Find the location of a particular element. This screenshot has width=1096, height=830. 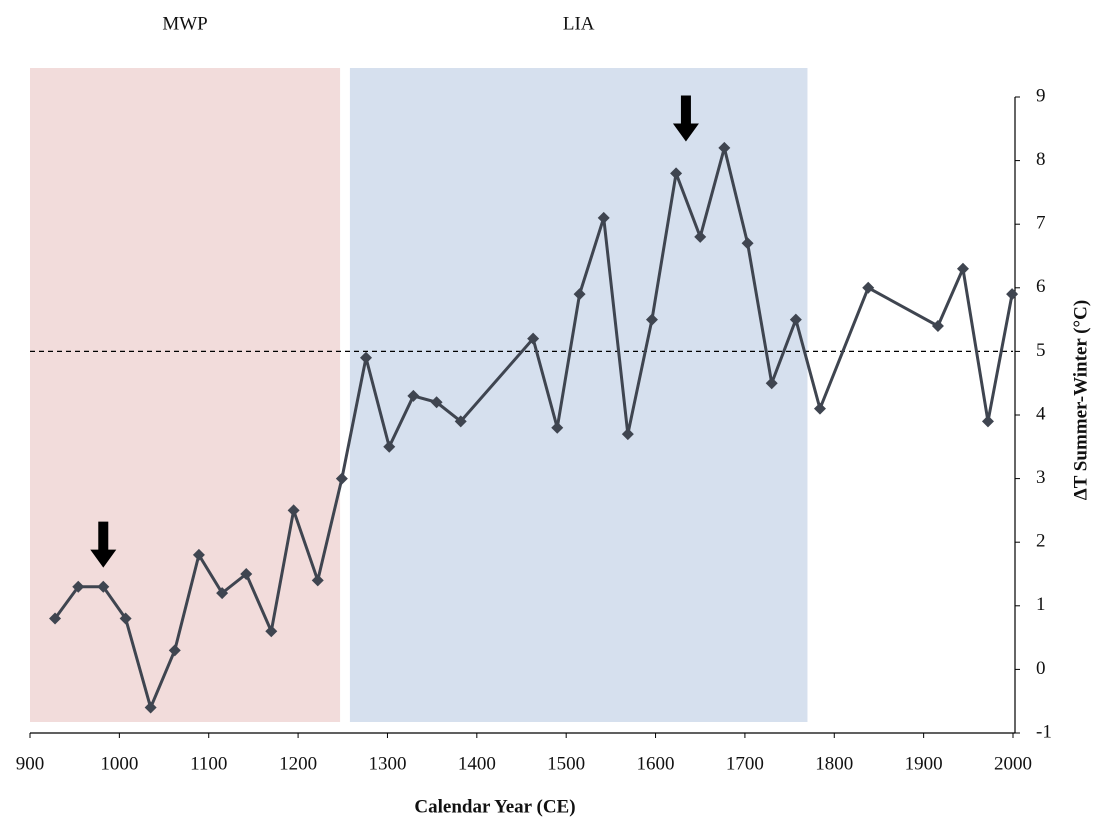

x-tick-label: 1200 is located at coordinates (298, 763).